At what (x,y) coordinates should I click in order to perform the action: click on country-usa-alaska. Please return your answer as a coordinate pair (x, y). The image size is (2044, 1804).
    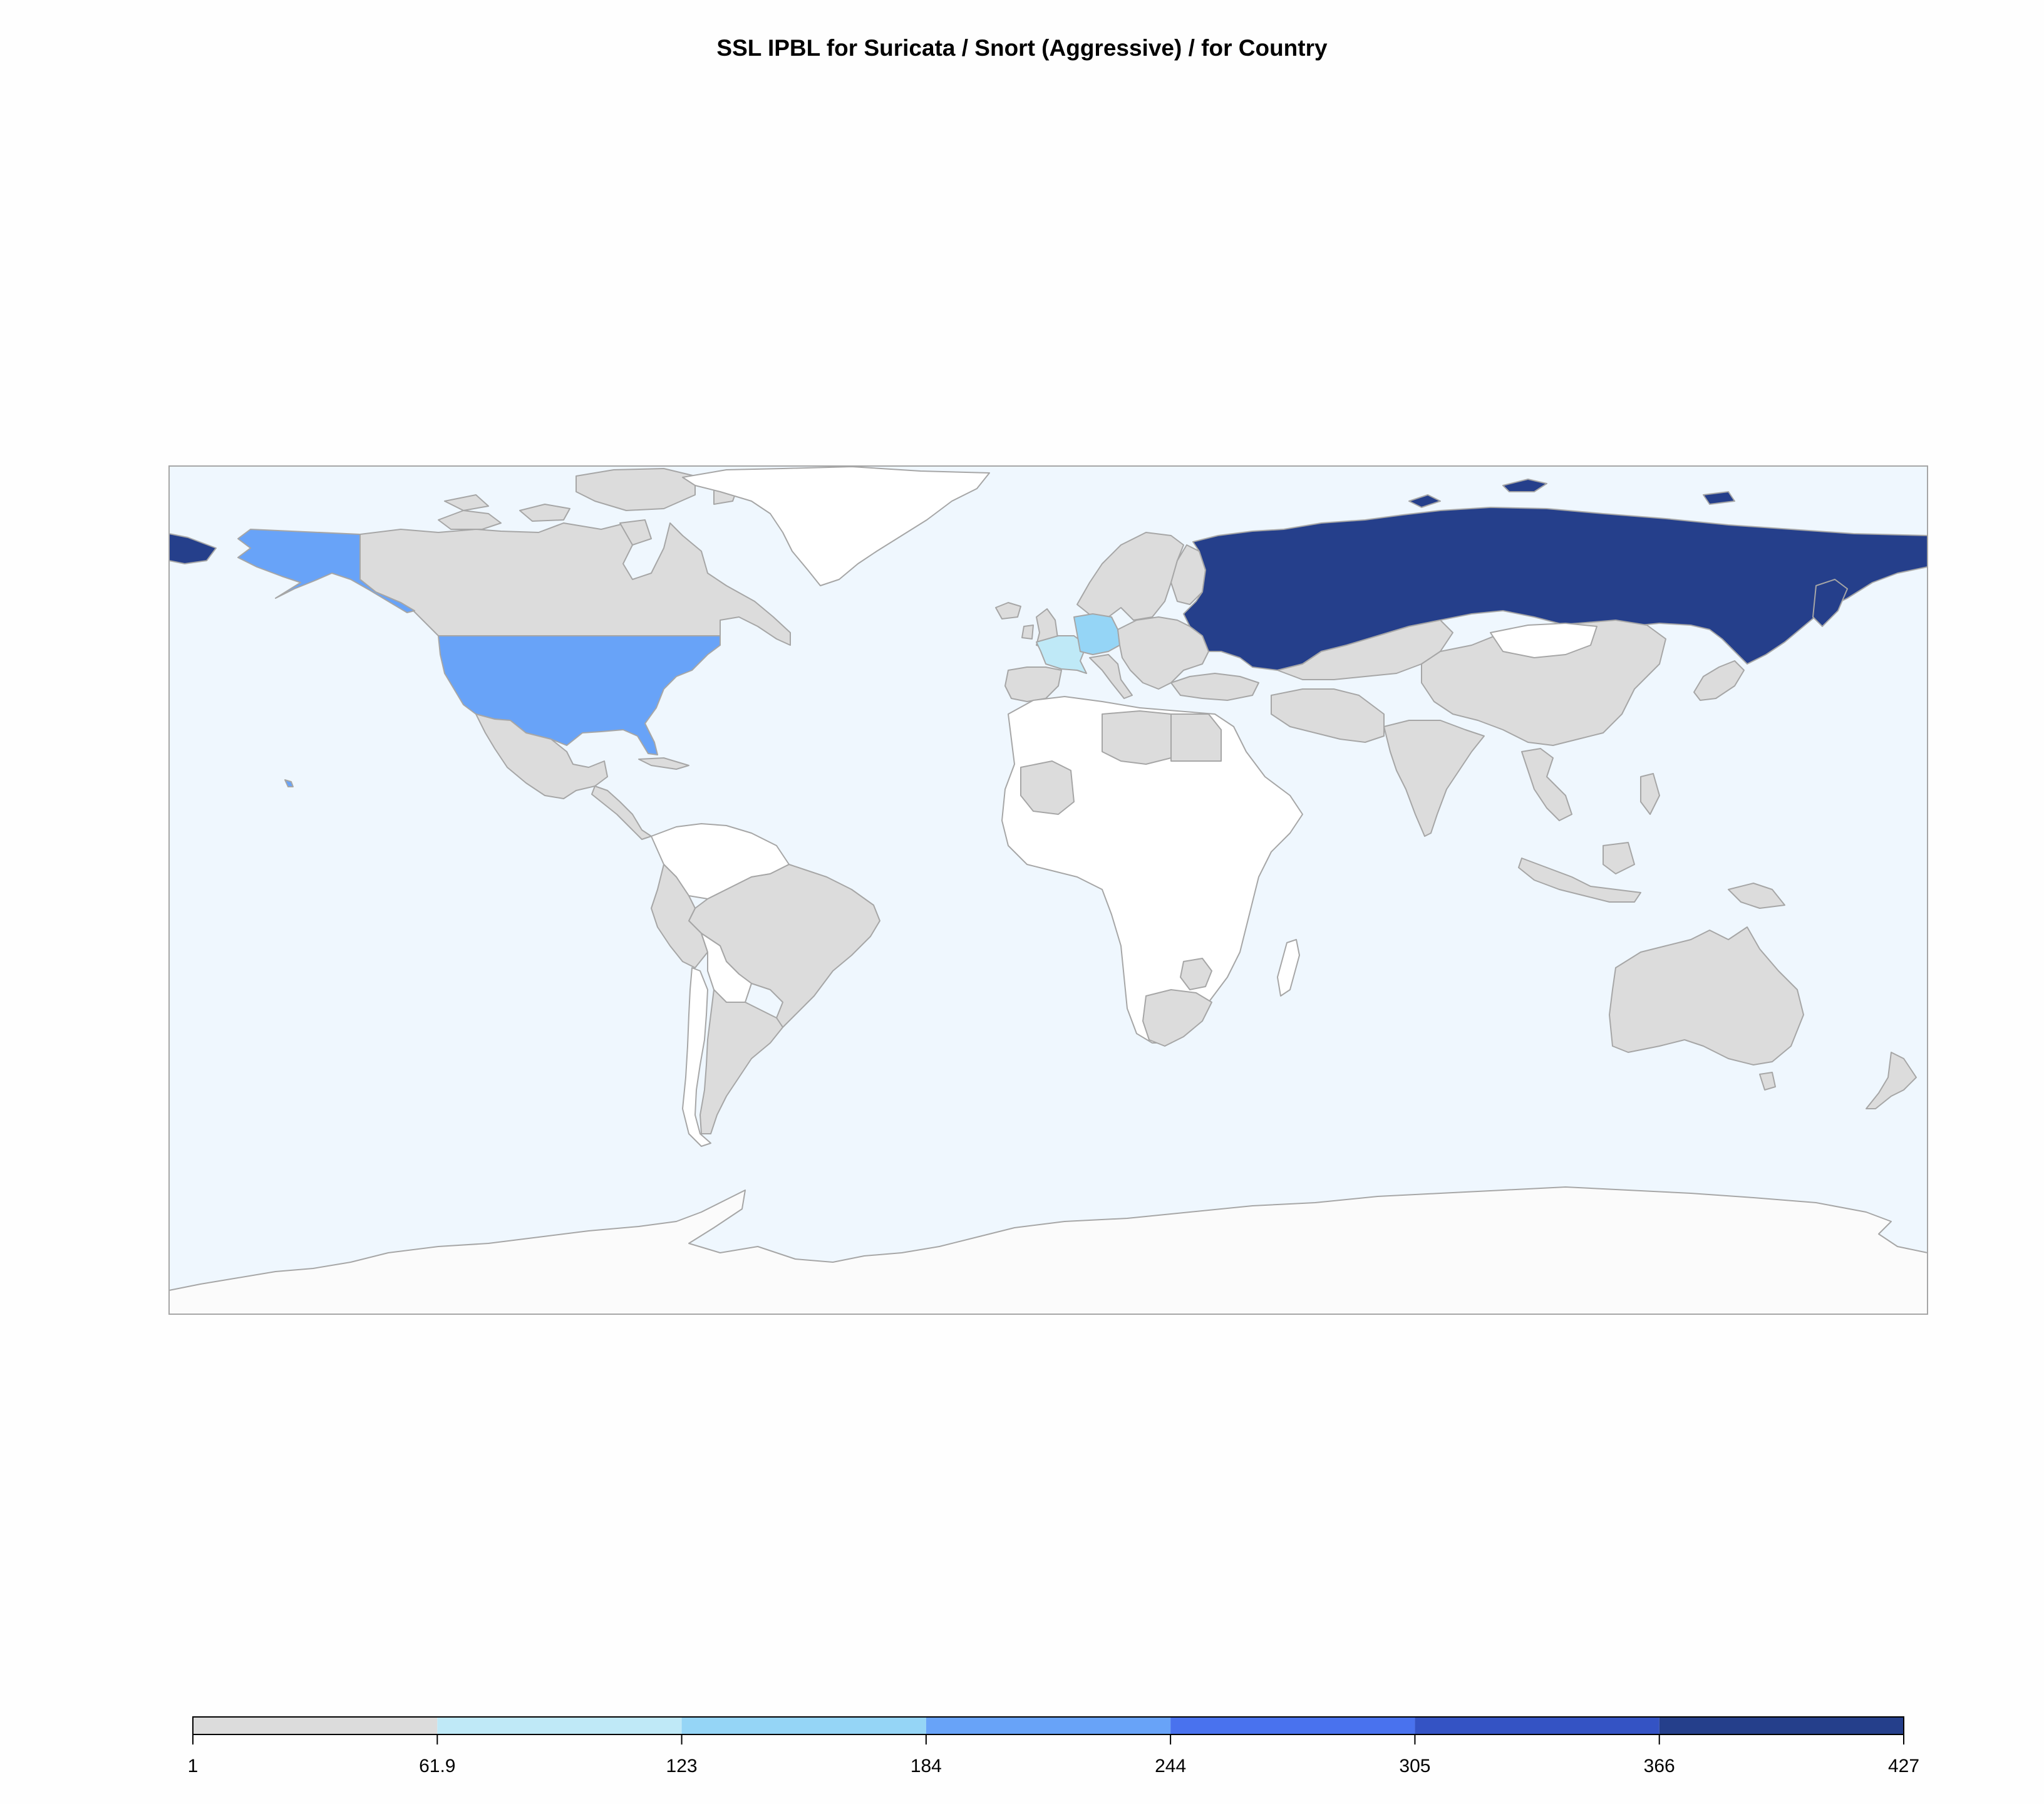
    Looking at the image, I should click on (326, 571).